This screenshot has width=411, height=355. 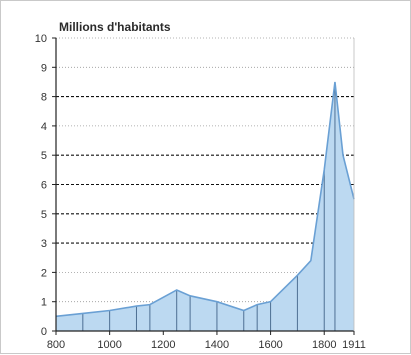 I want to click on x-tick-label-1911: 1911, so click(x=354, y=345).